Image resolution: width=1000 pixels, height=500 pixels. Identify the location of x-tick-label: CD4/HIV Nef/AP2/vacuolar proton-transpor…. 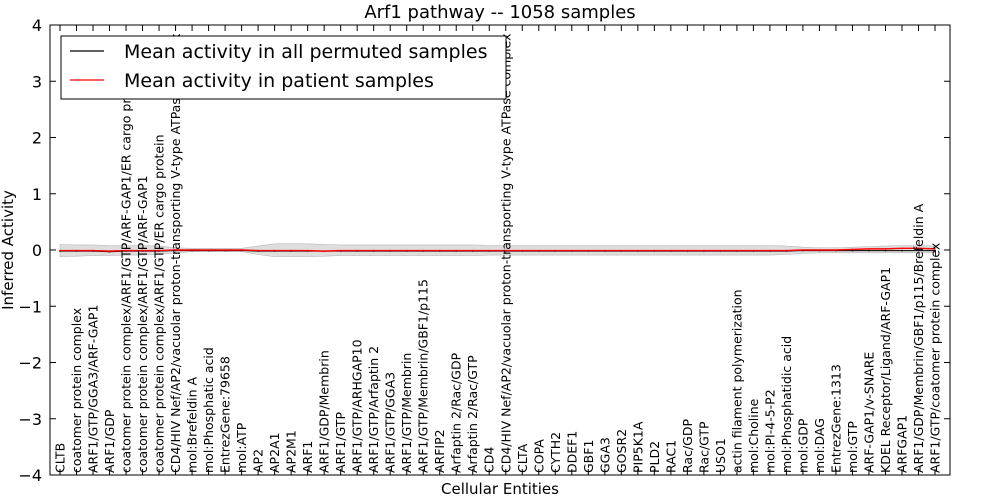
(175, 254).